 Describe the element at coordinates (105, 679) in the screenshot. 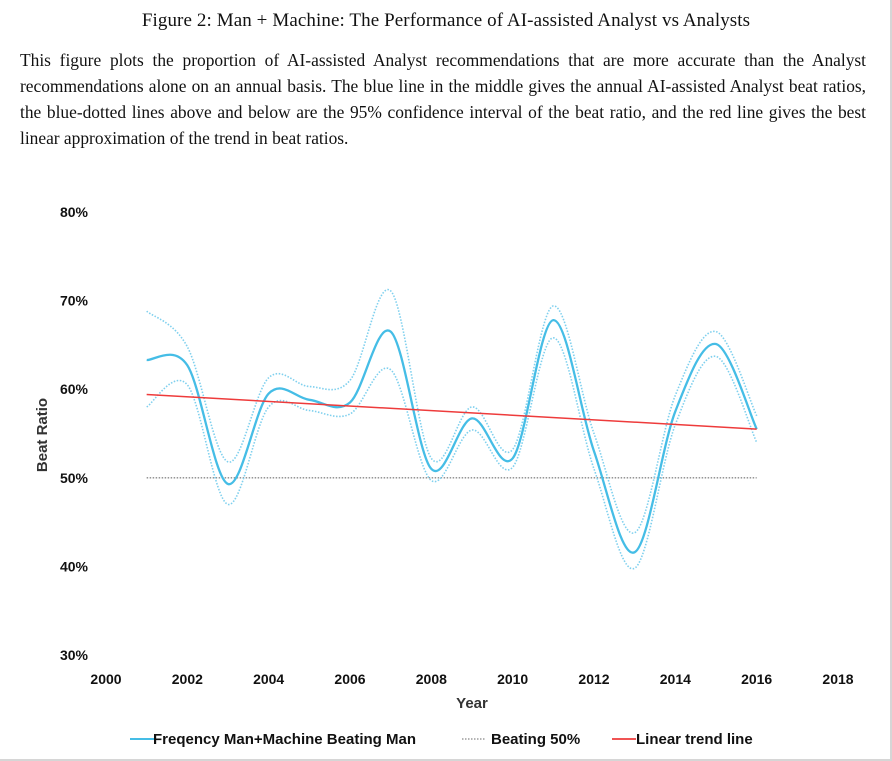

I see `x-tick-label: 2000` at that location.